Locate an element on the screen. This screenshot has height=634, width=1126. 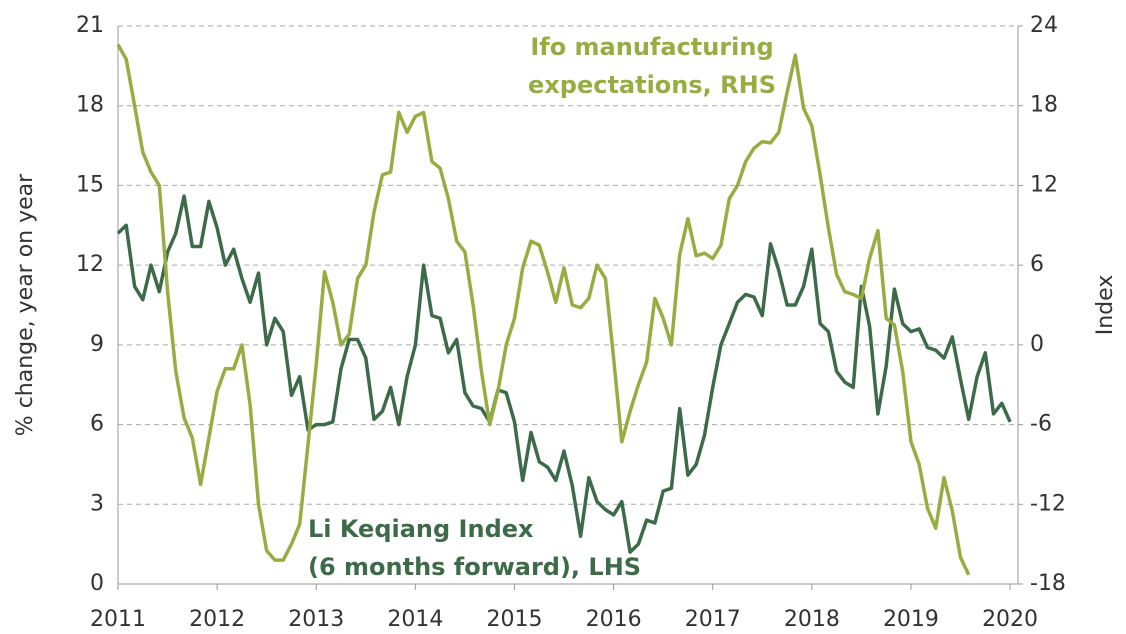
y-axis-label: % change, year on year is located at coordinates (25, 304).